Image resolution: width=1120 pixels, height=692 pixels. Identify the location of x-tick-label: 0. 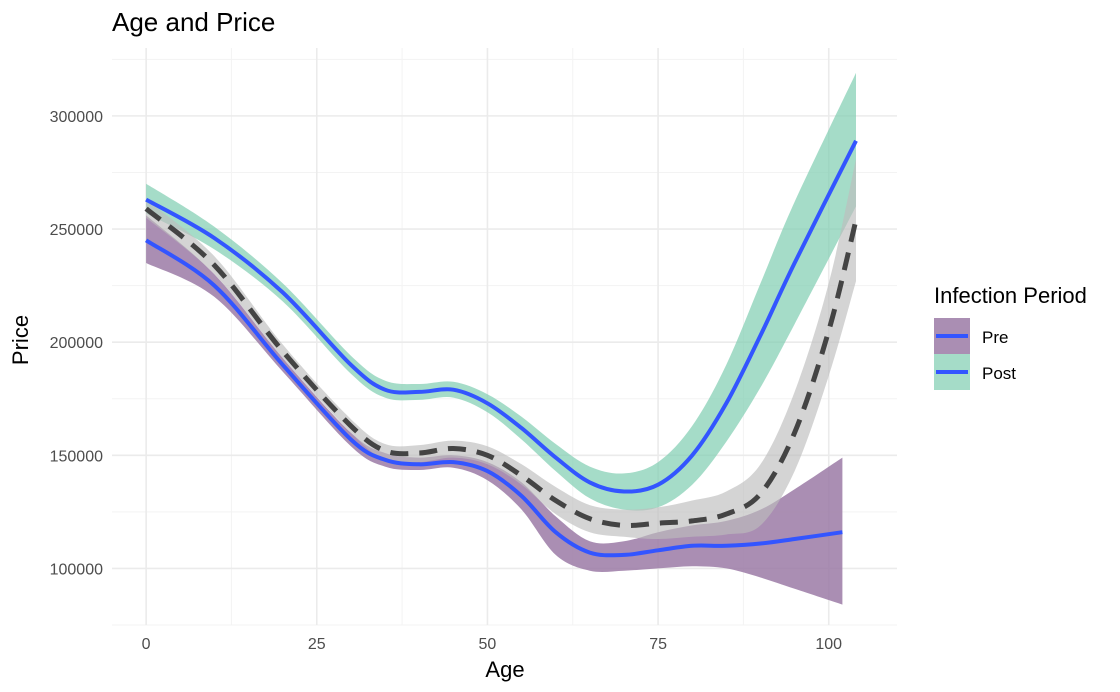
(146, 644).